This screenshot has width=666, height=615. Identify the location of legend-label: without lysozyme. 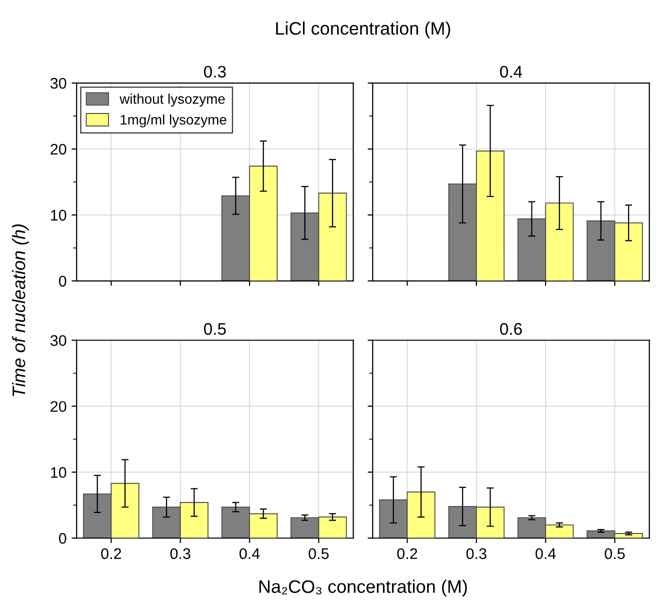
(172, 100).